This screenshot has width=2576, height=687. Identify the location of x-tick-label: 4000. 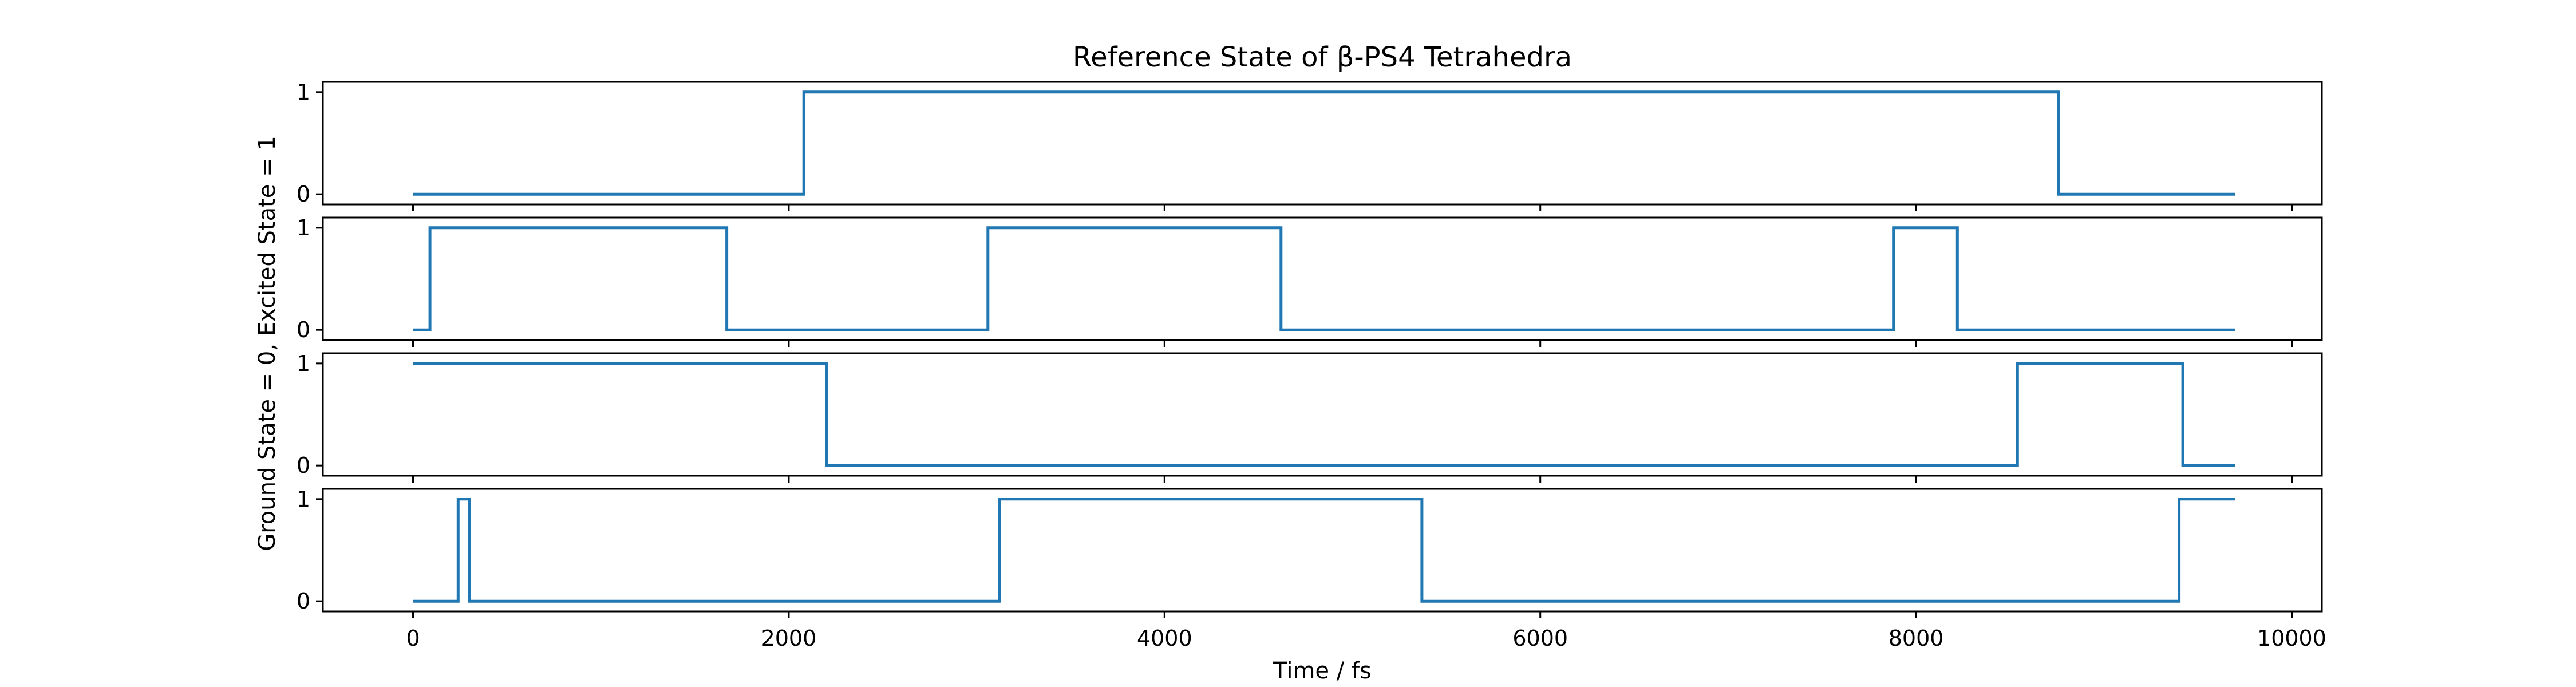
(1164, 639).